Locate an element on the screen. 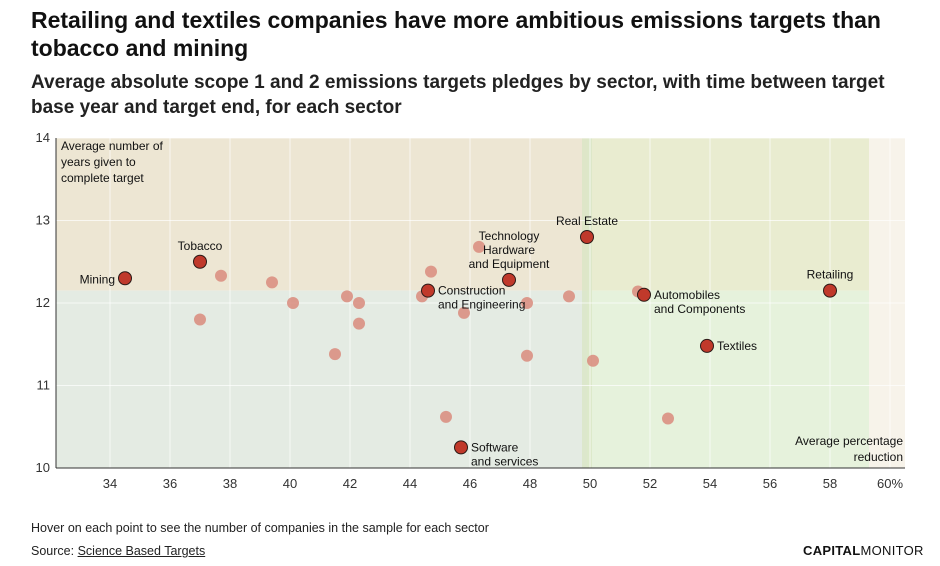  y-tick-label: 13 is located at coordinates (43, 220).